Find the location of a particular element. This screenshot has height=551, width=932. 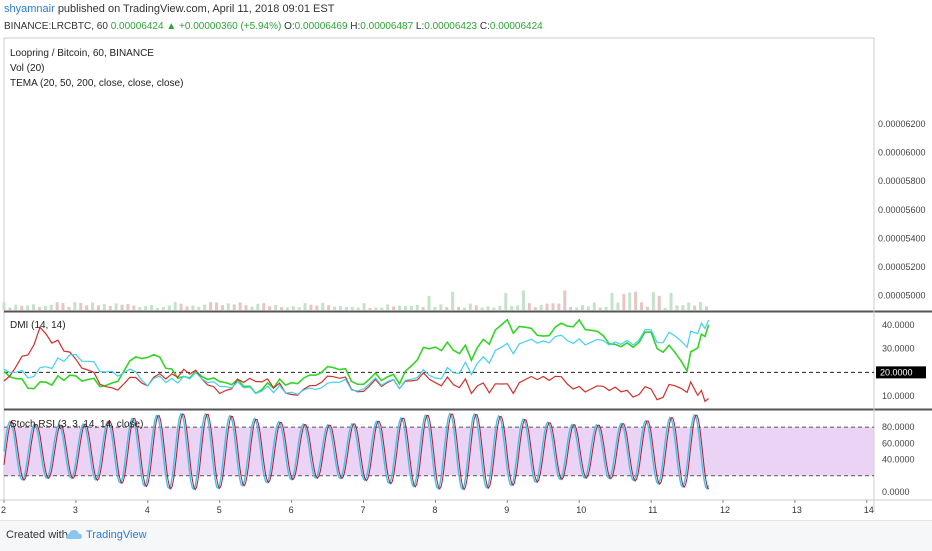

stoch-line-d is located at coordinates (356, 452).